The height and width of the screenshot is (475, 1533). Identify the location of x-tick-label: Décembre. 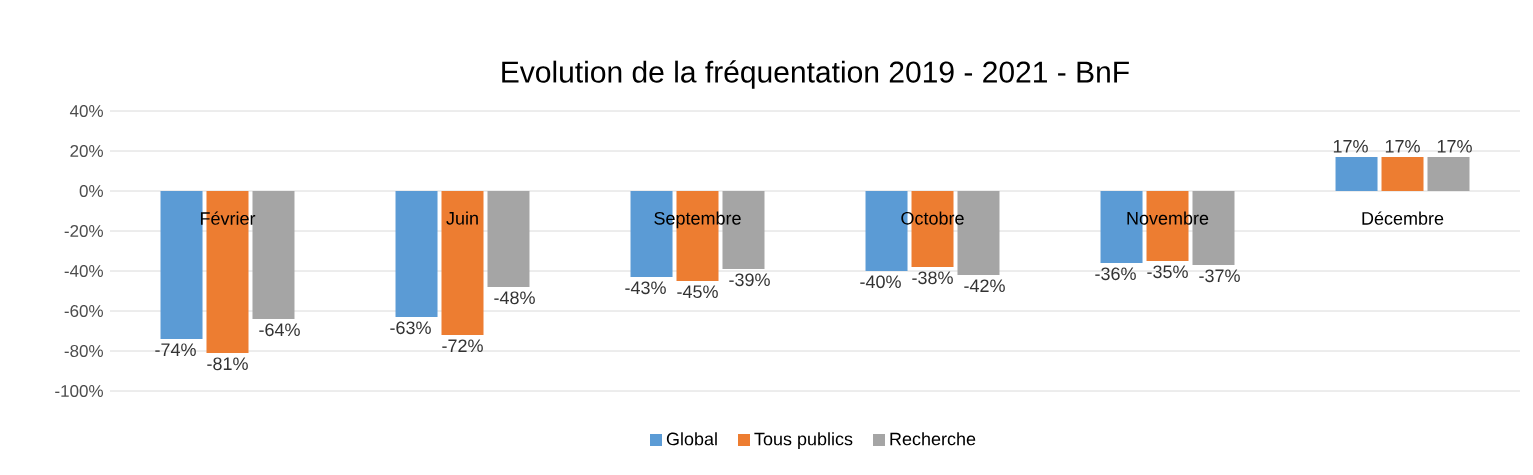
(1403, 218).